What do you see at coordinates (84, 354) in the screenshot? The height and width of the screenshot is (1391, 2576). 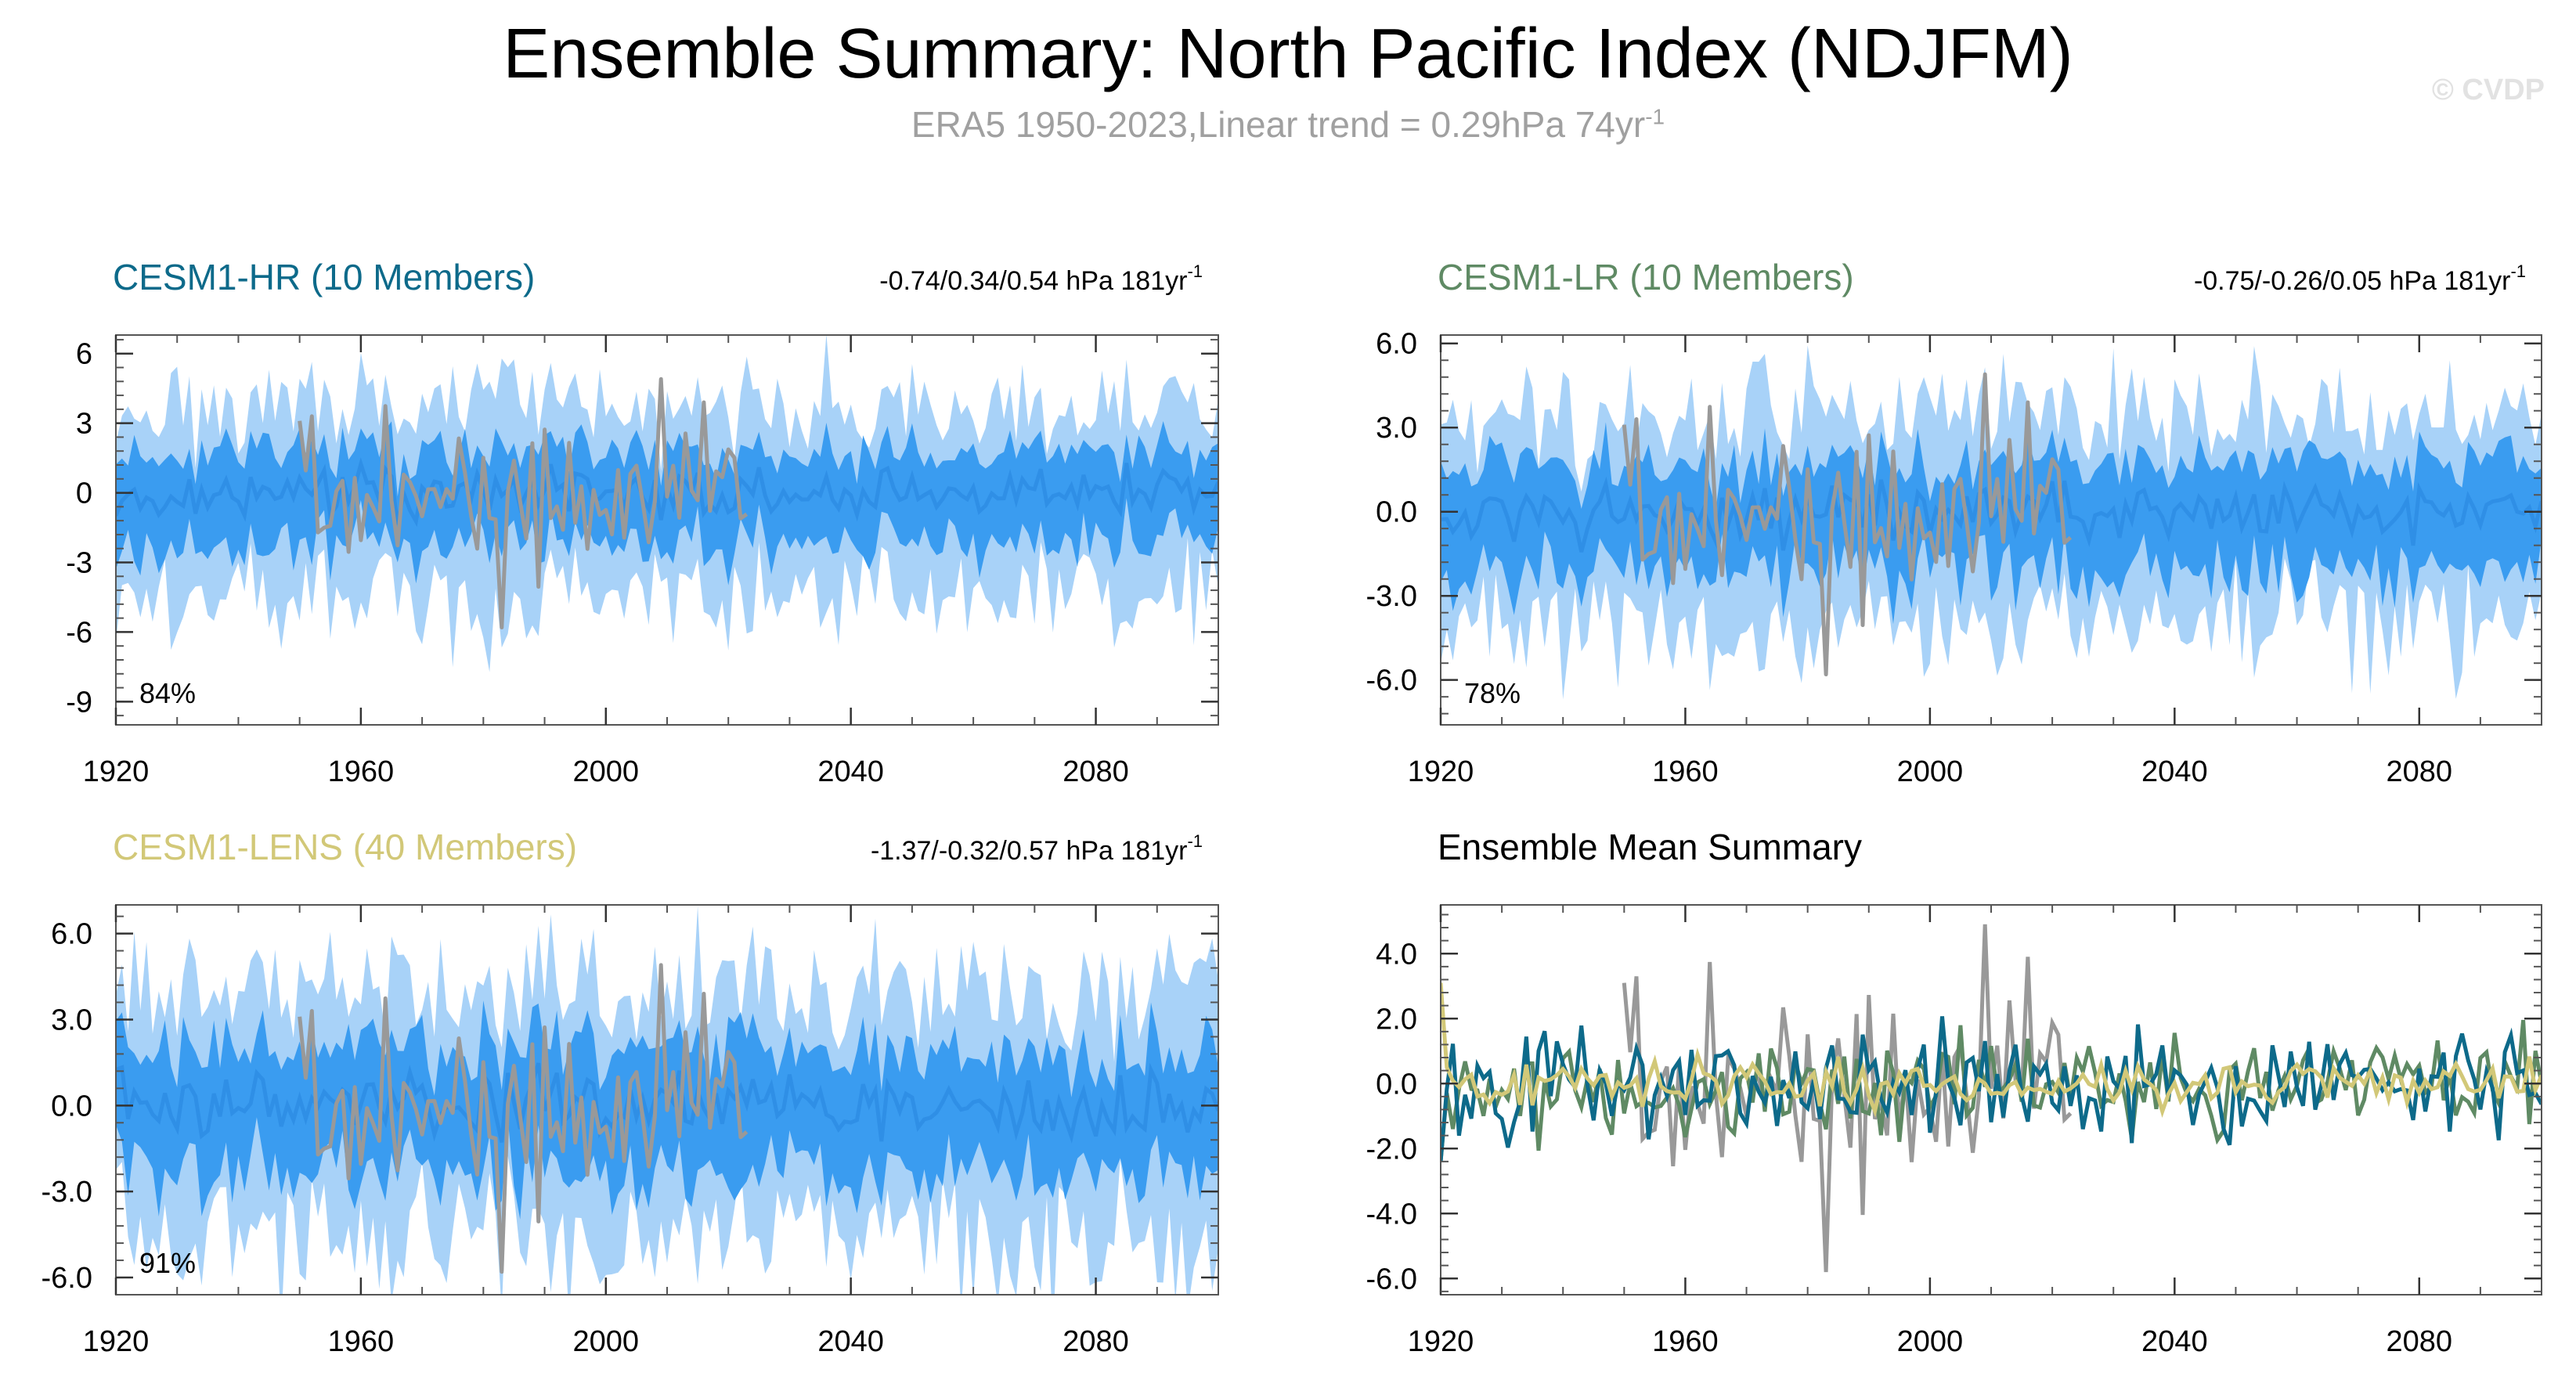 I see `y-tick-label: 6` at bounding box center [84, 354].